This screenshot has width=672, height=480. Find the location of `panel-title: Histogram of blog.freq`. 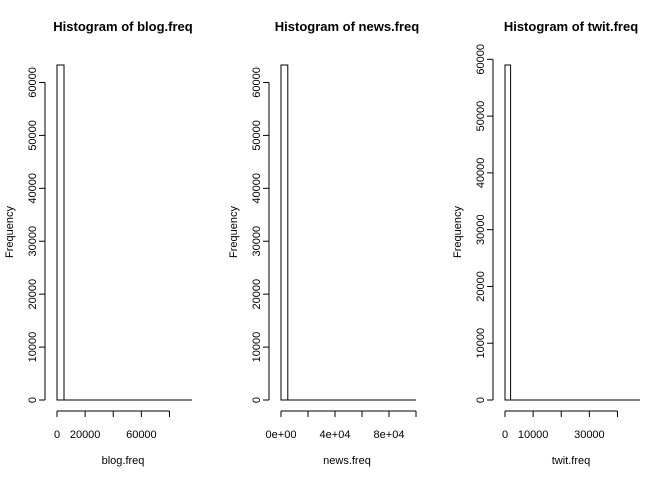

panel-title: Histogram of blog.freq is located at coordinates (122, 26).